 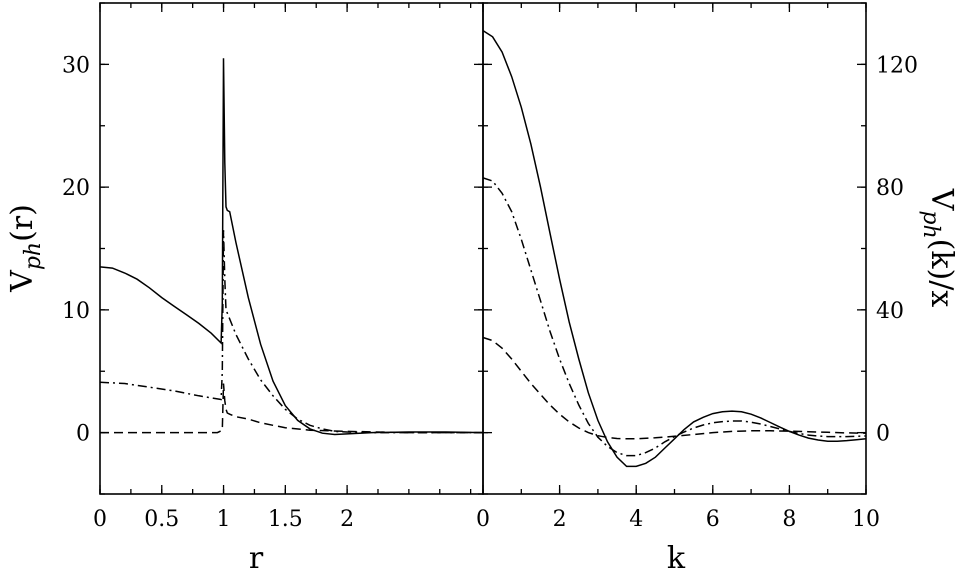 What do you see at coordinates (883, 434) in the screenshot?
I see `right-y-tick-label: 0` at bounding box center [883, 434].